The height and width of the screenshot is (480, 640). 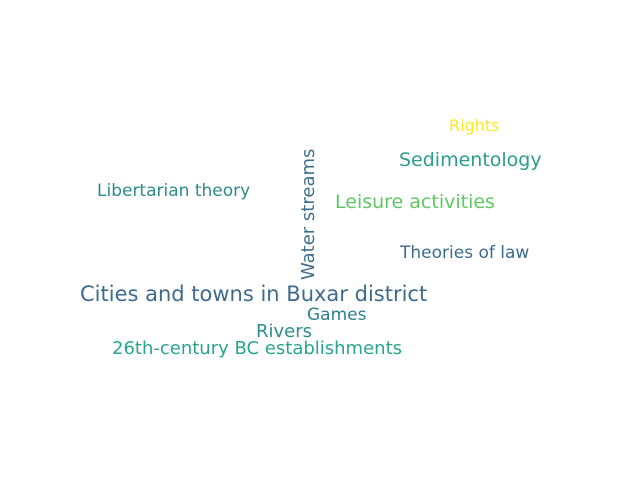 What do you see at coordinates (474, 125) in the screenshot?
I see `word-rights: Rights` at bounding box center [474, 125].